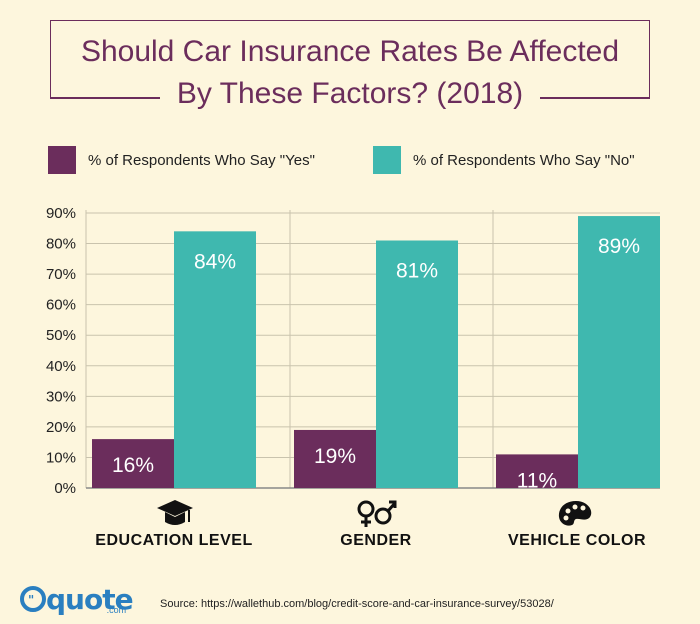 The height and width of the screenshot is (624, 700). What do you see at coordinates (350, 51) in the screenshot?
I see `chart-title-line-1: Should Car Insurance Rates Be Affected` at bounding box center [350, 51].